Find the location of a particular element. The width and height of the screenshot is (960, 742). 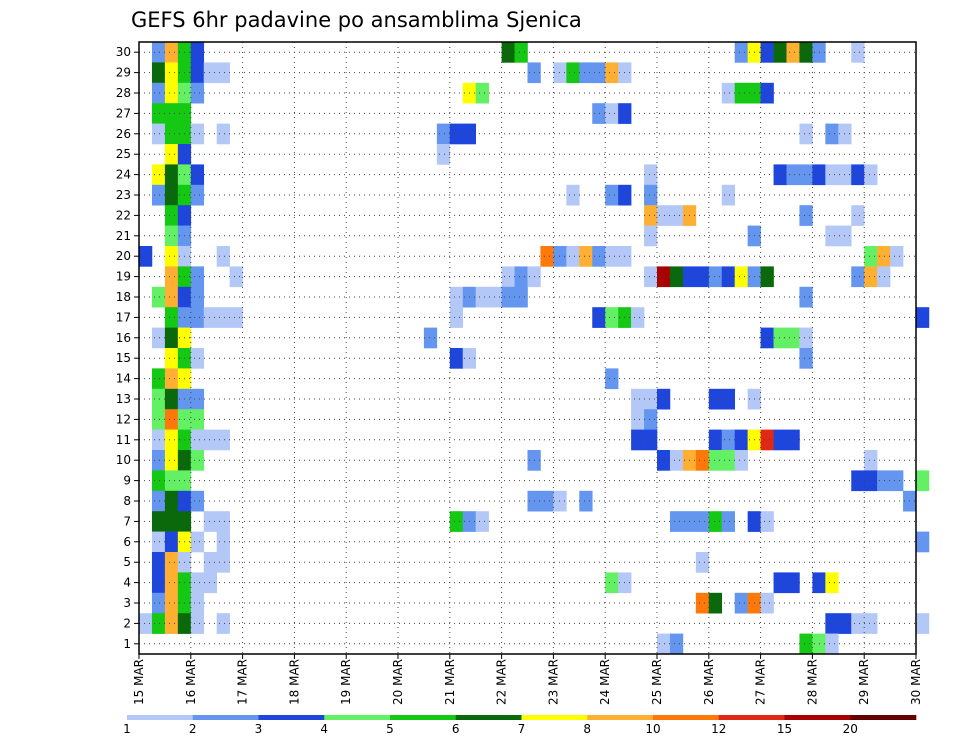

legend-label: 5 is located at coordinates (390, 729).